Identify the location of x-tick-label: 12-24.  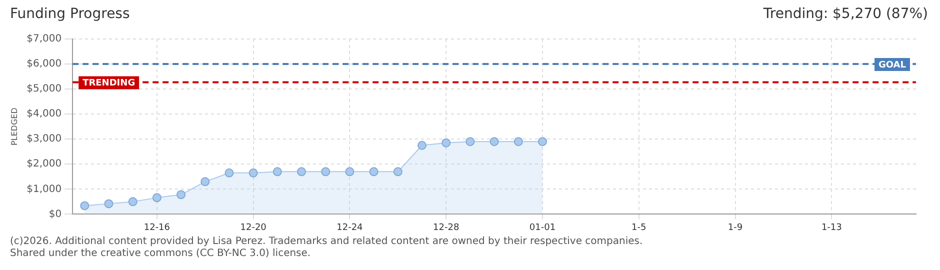
(350, 227).